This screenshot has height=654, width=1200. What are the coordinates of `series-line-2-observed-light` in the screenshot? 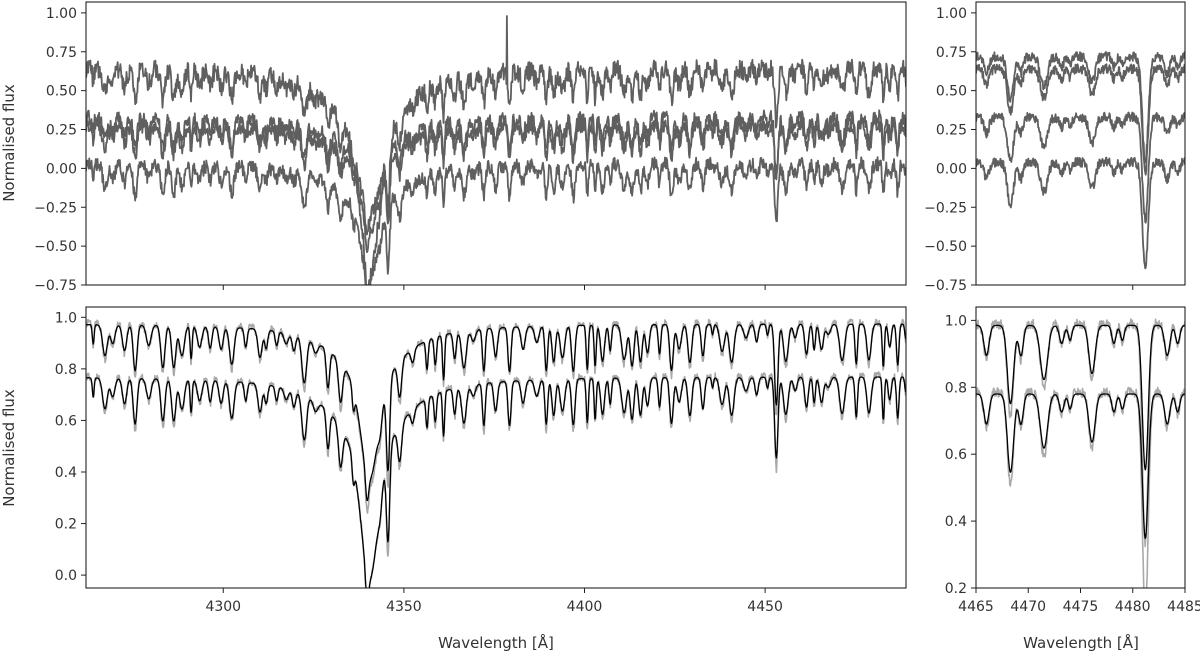 It's located at (1080, 487).